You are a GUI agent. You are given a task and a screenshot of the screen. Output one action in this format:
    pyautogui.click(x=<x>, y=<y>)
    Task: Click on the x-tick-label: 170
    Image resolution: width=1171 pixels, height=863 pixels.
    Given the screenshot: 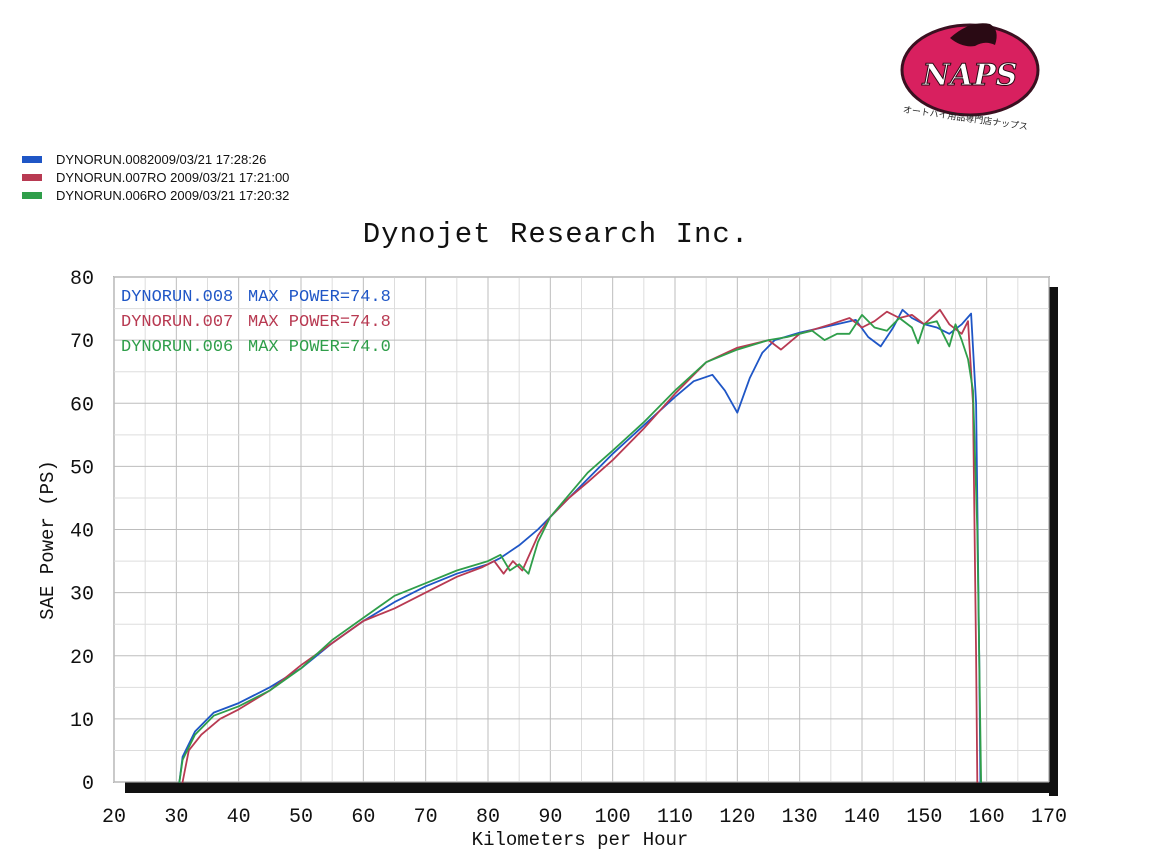 What is the action you would take?
    pyautogui.click(x=1049, y=817)
    